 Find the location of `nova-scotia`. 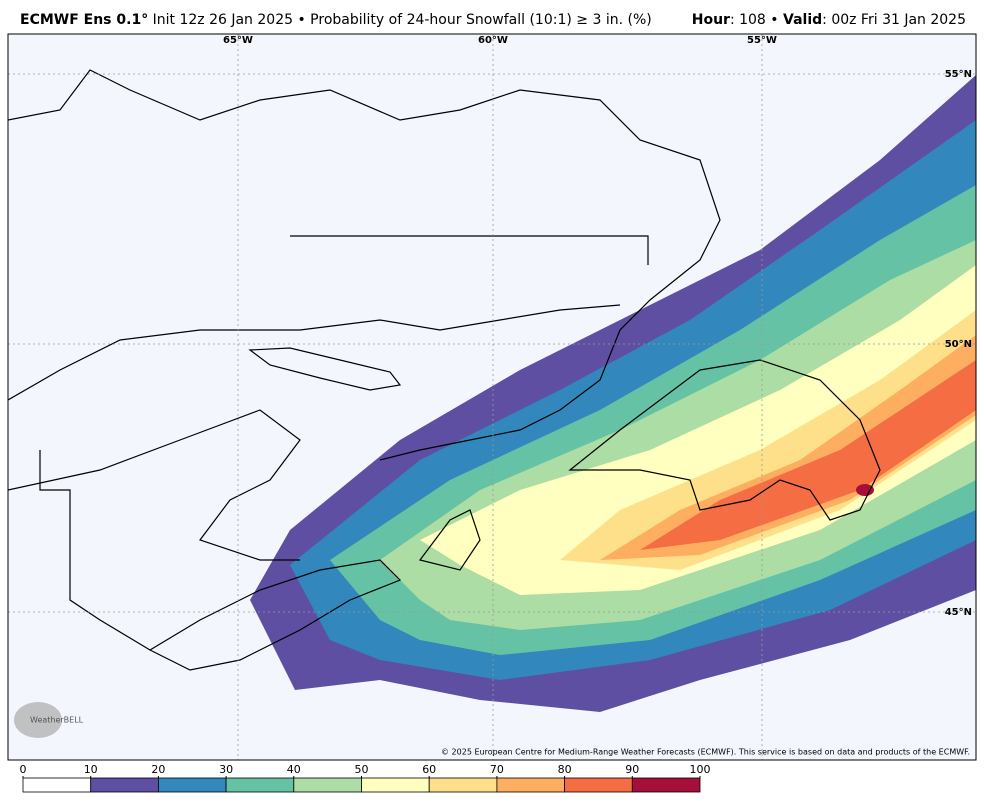

nova-scotia is located at coordinates (275, 615).